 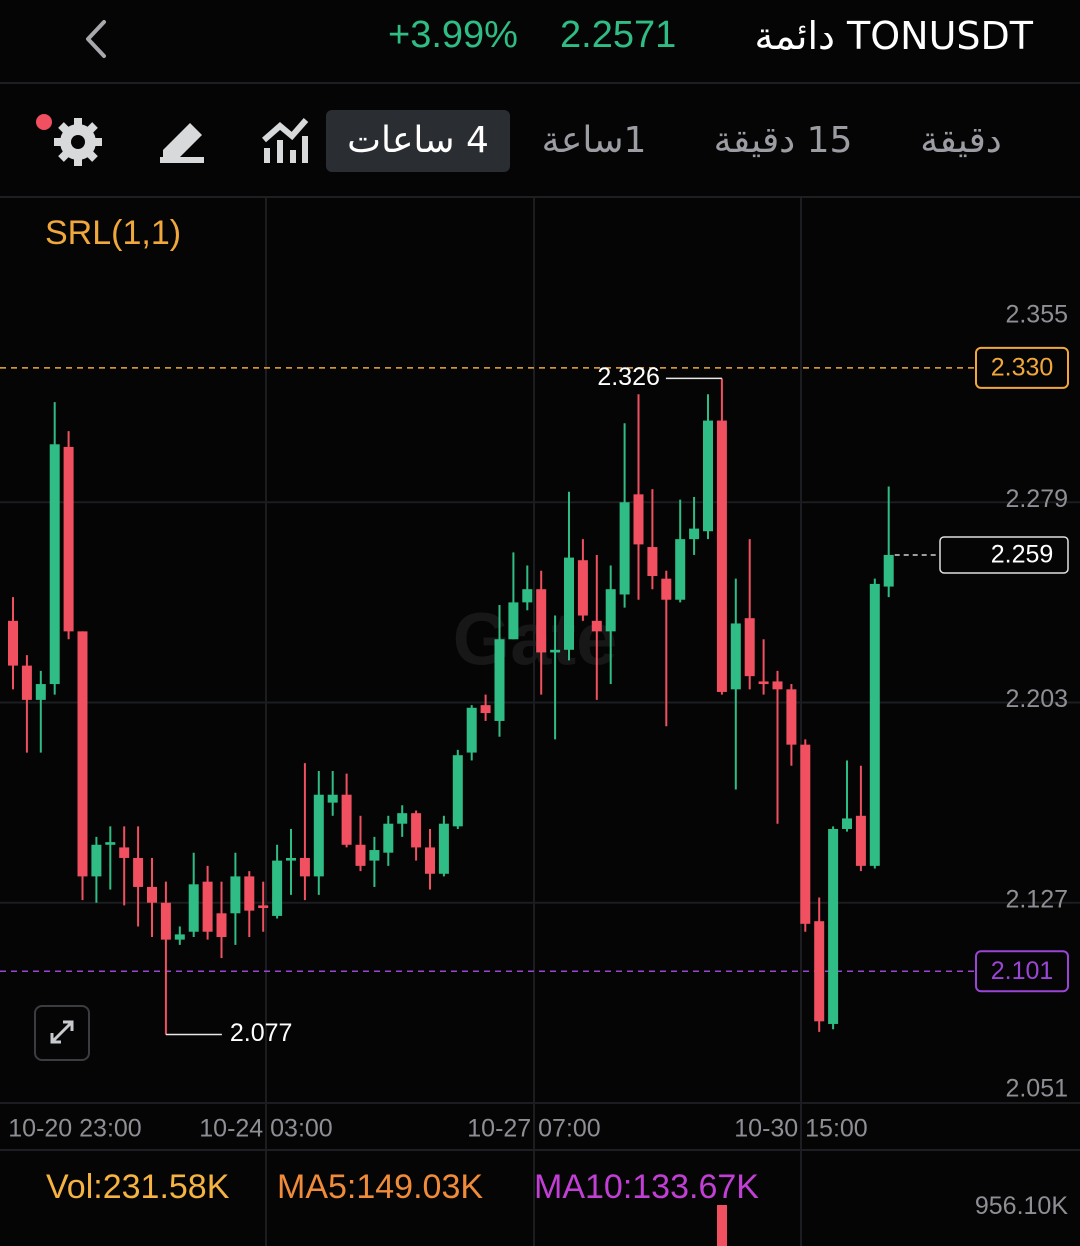 I want to click on y-tick-label: 2.203, so click(x=1036, y=699).